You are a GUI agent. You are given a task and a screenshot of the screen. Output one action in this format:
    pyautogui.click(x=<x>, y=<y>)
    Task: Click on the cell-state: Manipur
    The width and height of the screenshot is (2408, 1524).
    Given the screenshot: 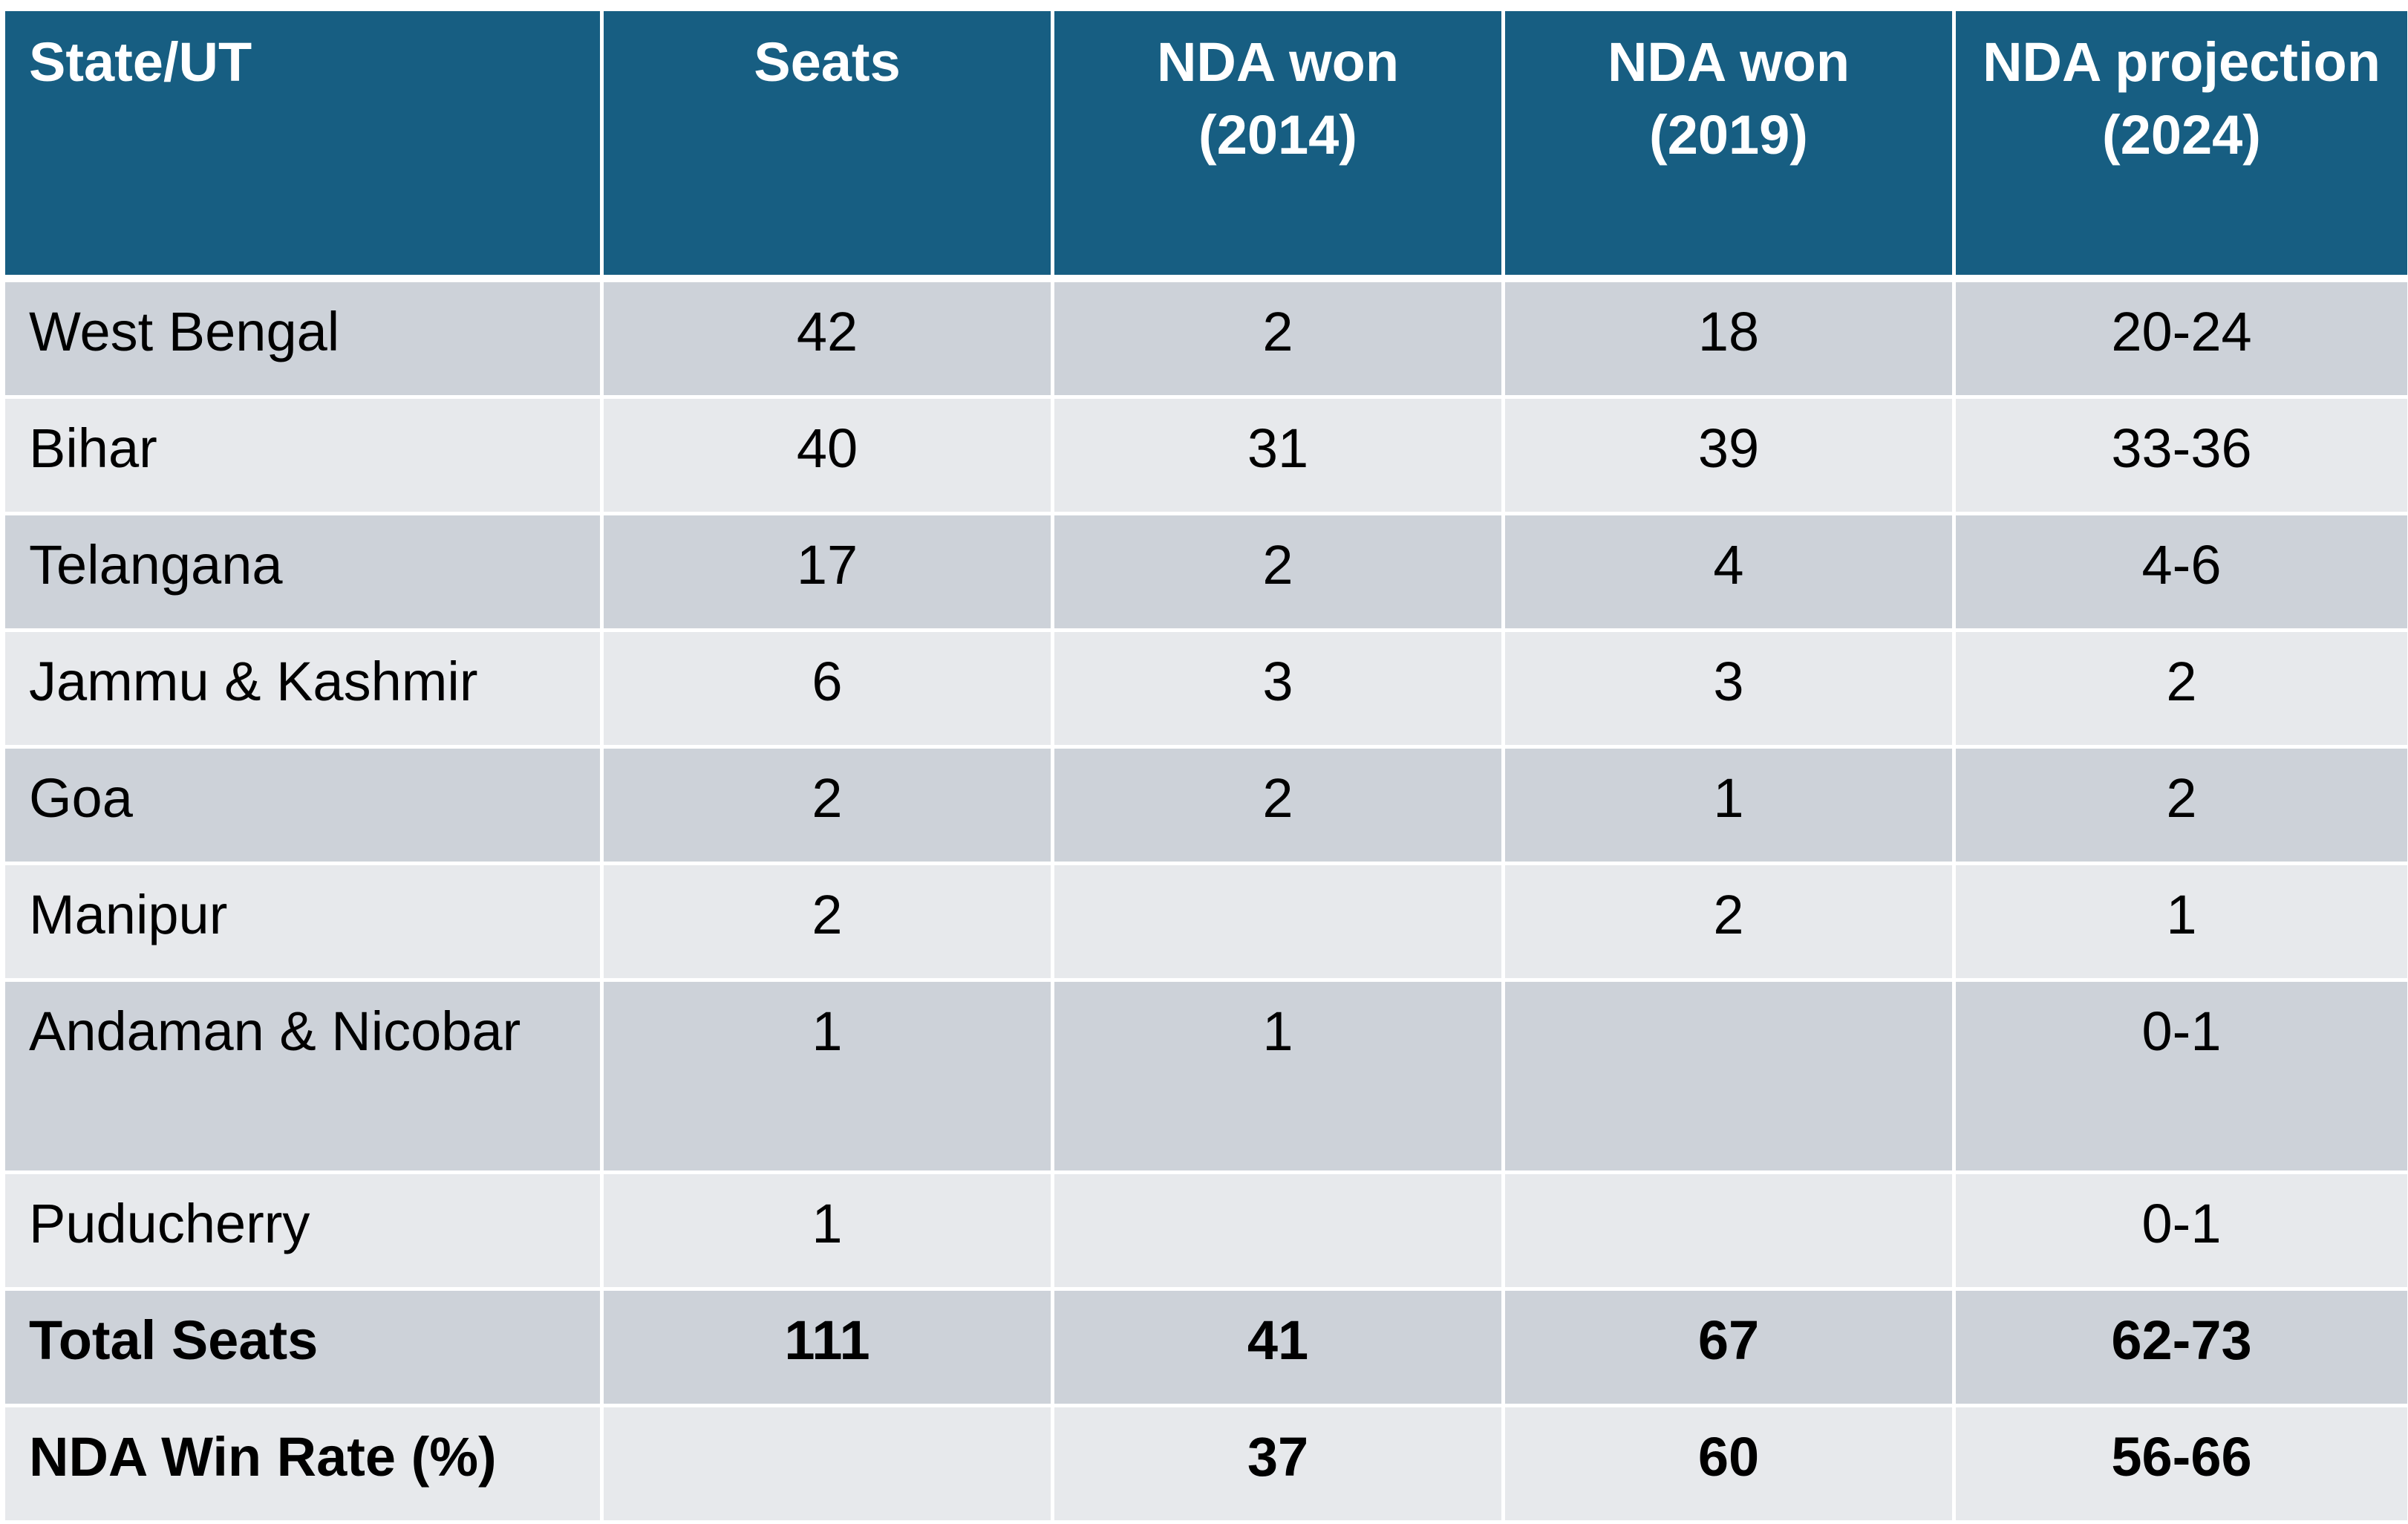 What is the action you would take?
    pyautogui.click(x=303, y=922)
    